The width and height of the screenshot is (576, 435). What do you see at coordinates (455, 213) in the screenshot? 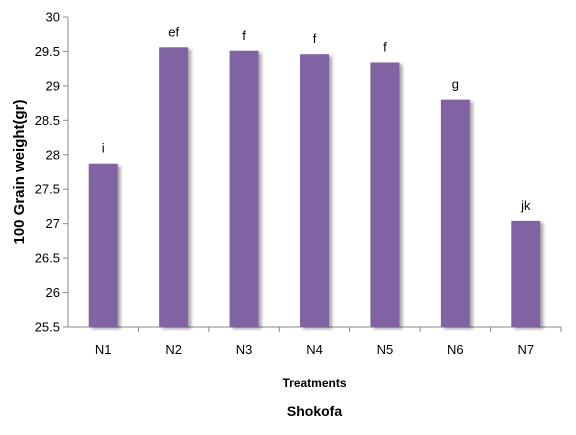
I see `bar-n6` at bounding box center [455, 213].